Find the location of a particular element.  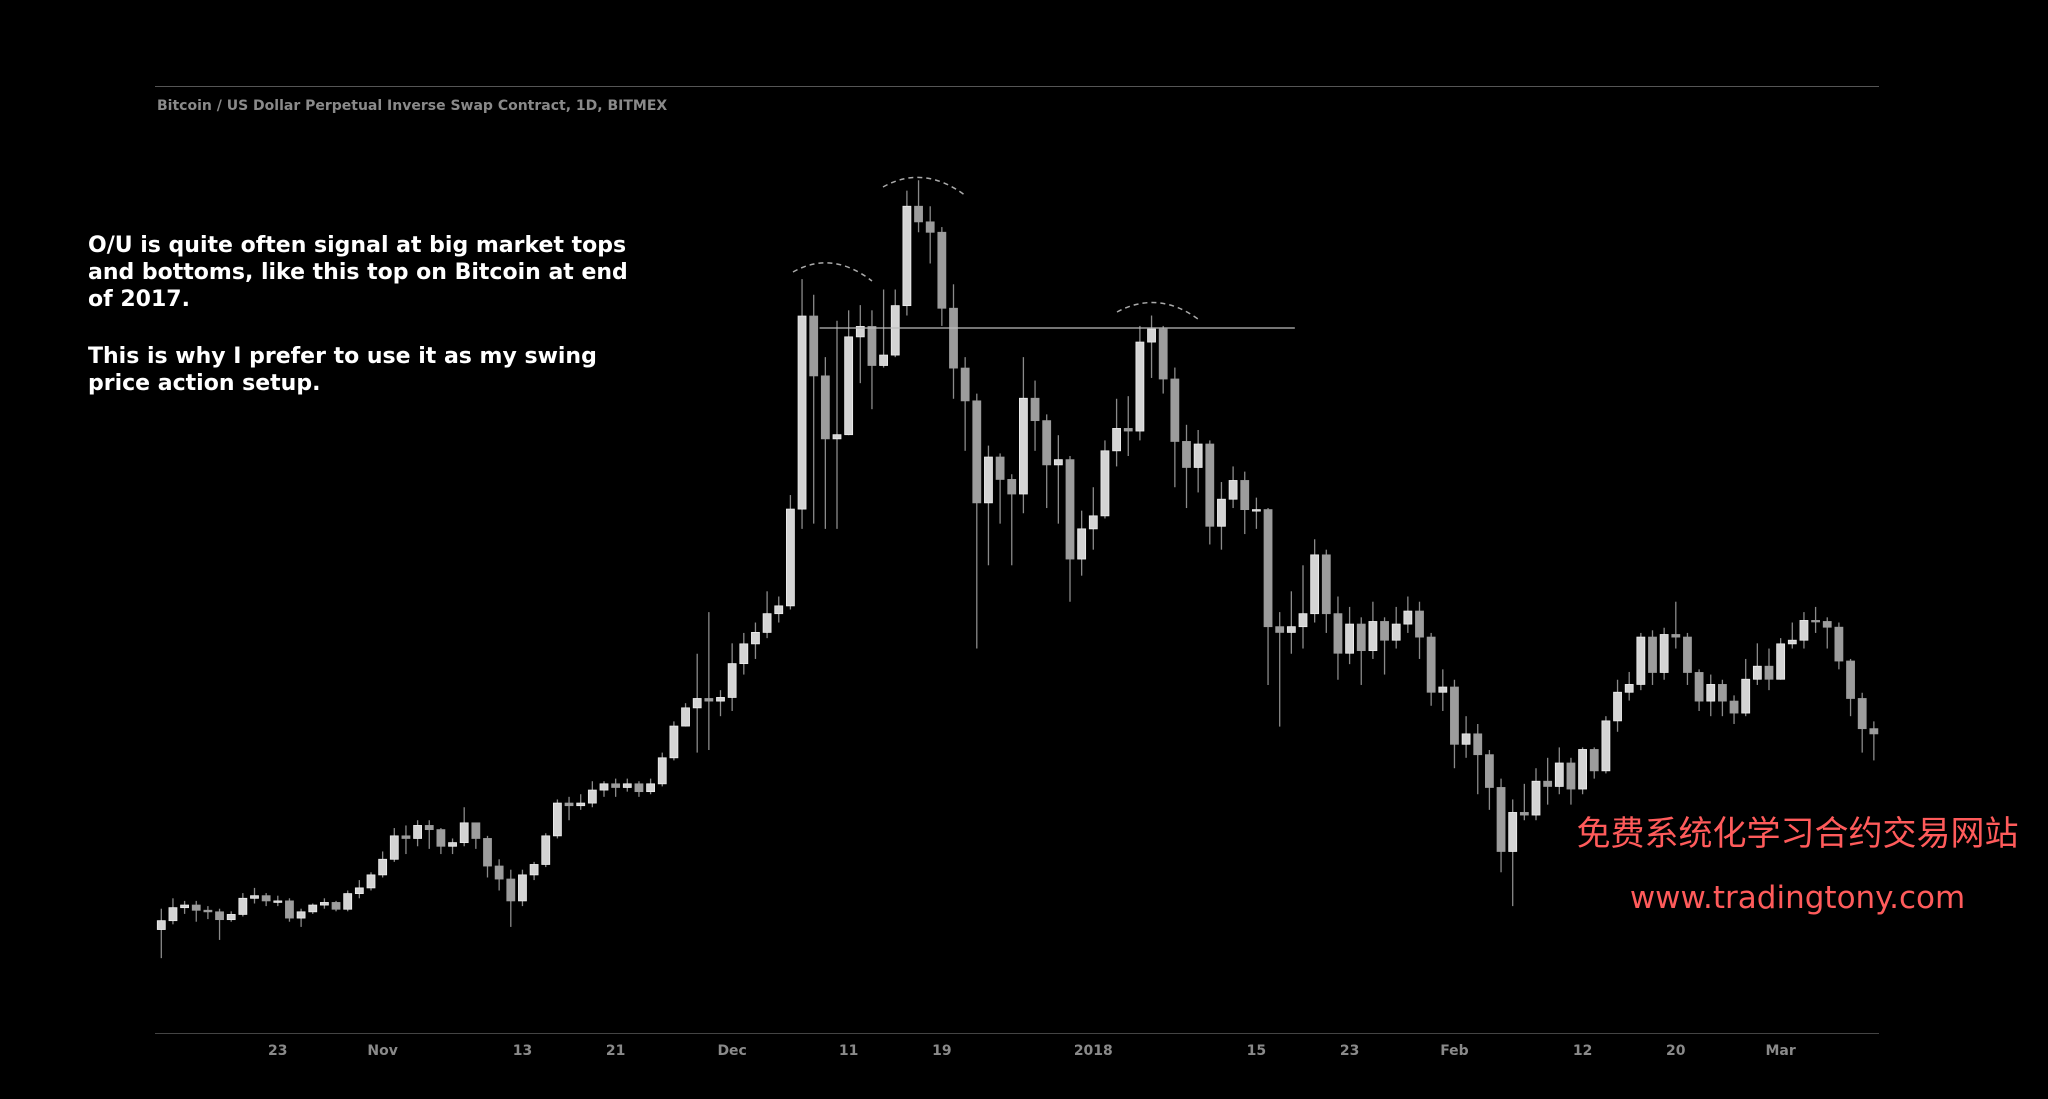

x-tick-label: Nov is located at coordinates (382, 1051).